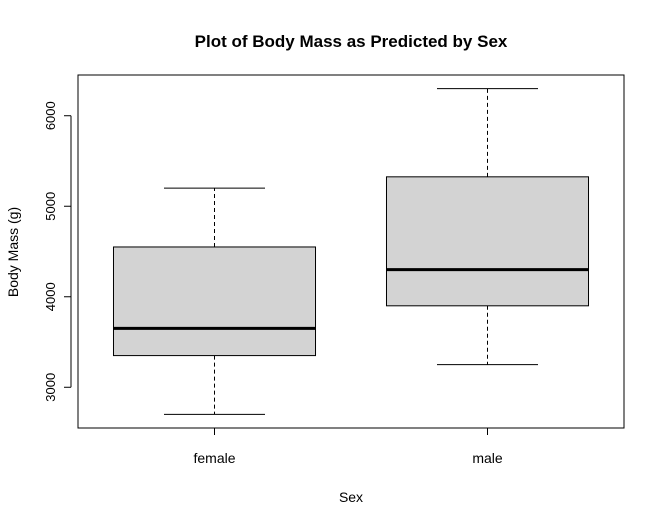  What do you see at coordinates (351, 497) in the screenshot?
I see `x-axis-label: Sex` at bounding box center [351, 497].